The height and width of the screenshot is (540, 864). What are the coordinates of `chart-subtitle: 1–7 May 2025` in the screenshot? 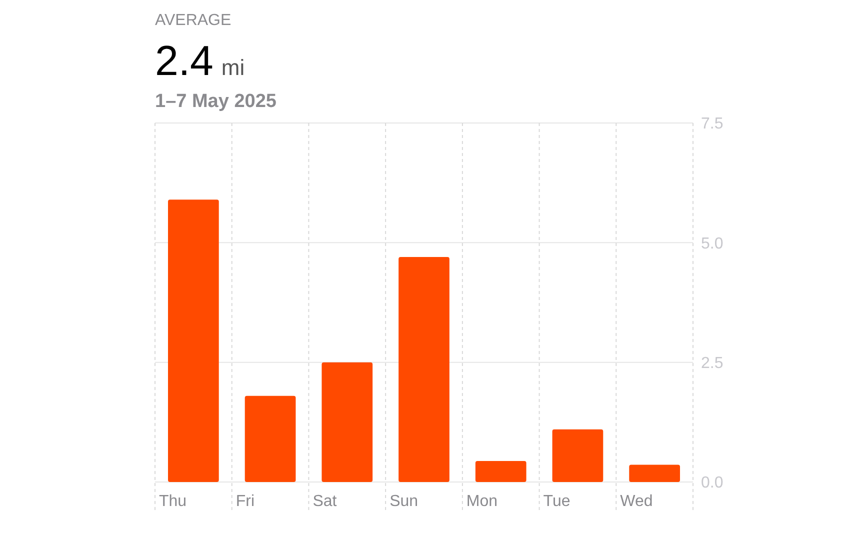 It's located at (216, 101).